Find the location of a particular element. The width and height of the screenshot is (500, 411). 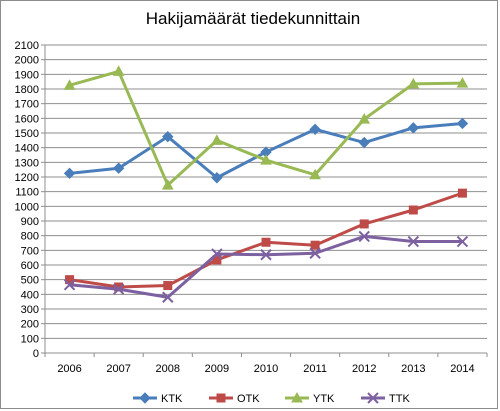

legend-label-otk: OTK is located at coordinates (248, 399).